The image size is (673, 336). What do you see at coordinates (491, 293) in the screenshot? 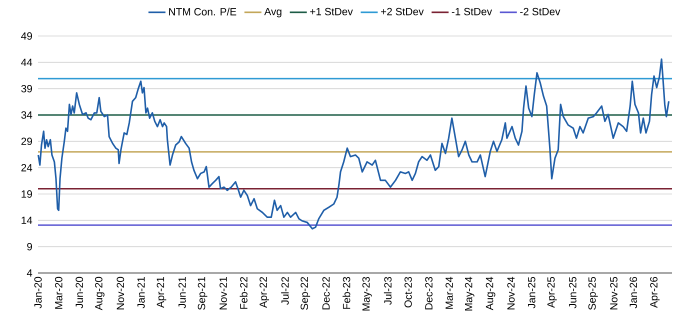
I see `x-tick-label: Aug-24` at bounding box center [491, 293].